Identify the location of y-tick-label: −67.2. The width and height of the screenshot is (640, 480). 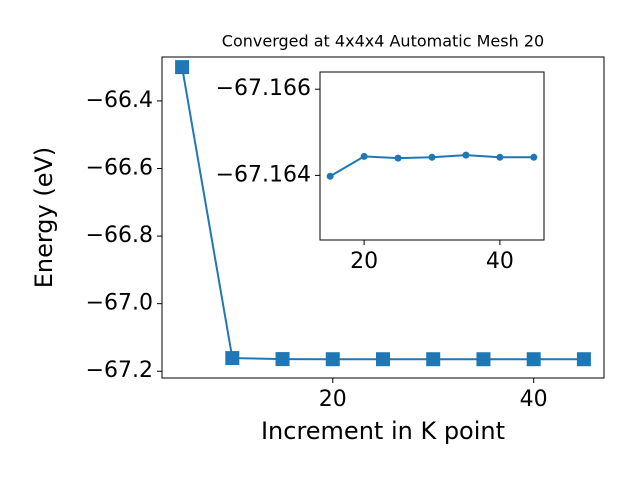
(119, 370).